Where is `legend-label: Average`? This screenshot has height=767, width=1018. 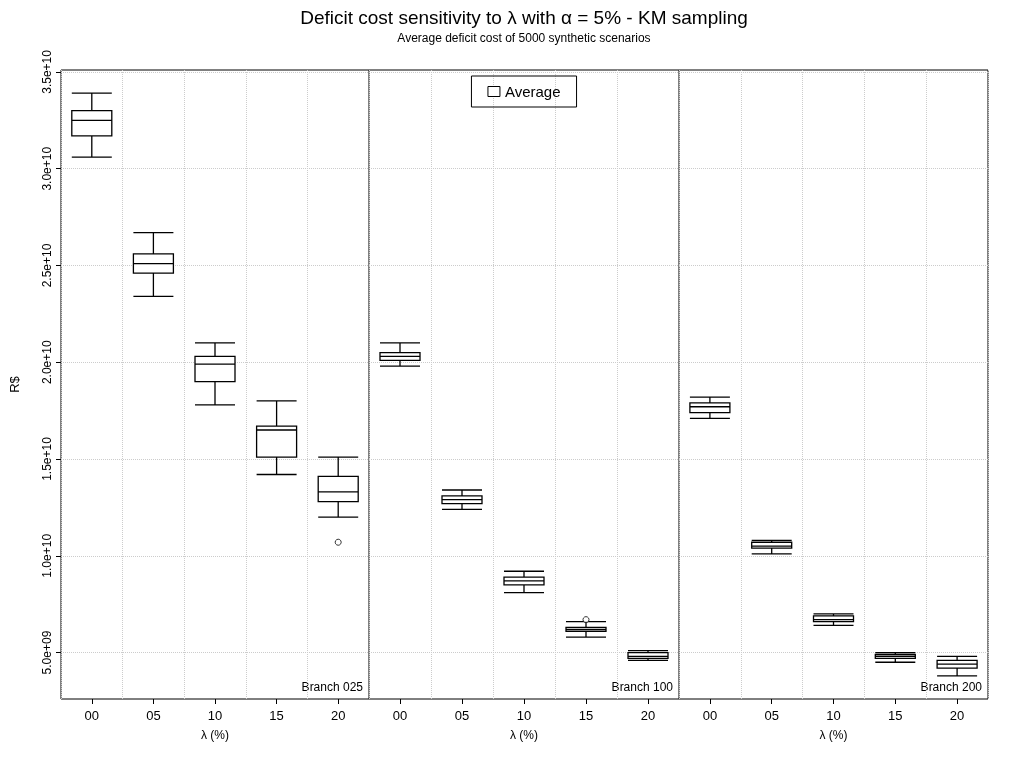
legend-label: Average is located at coordinates (532, 91).